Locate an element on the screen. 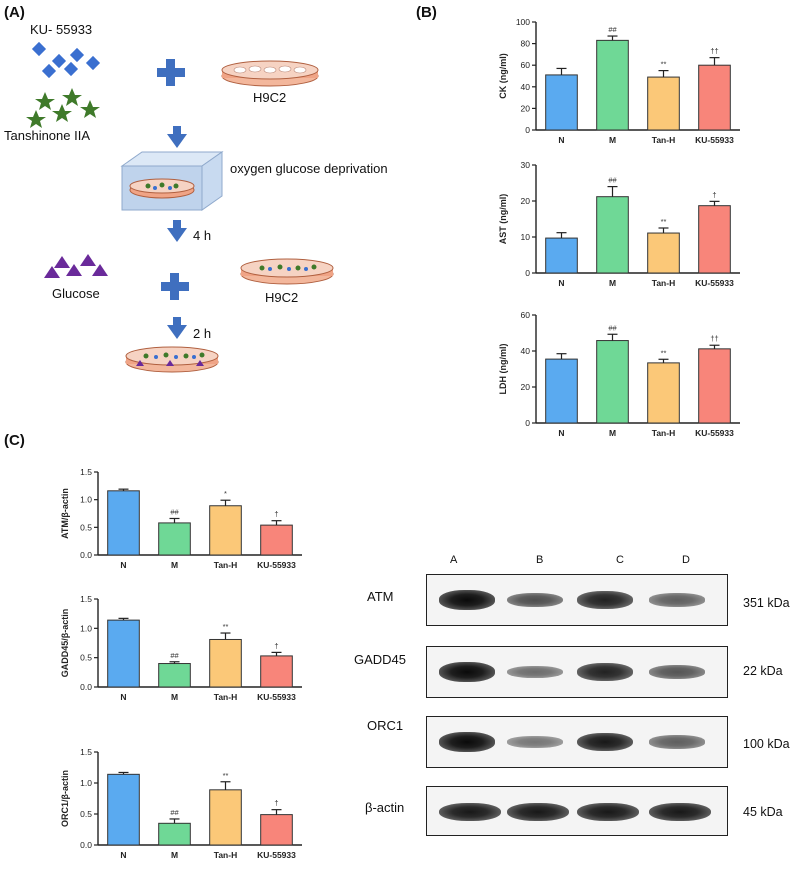  y-tick-label: 60 is located at coordinates (526, 315).